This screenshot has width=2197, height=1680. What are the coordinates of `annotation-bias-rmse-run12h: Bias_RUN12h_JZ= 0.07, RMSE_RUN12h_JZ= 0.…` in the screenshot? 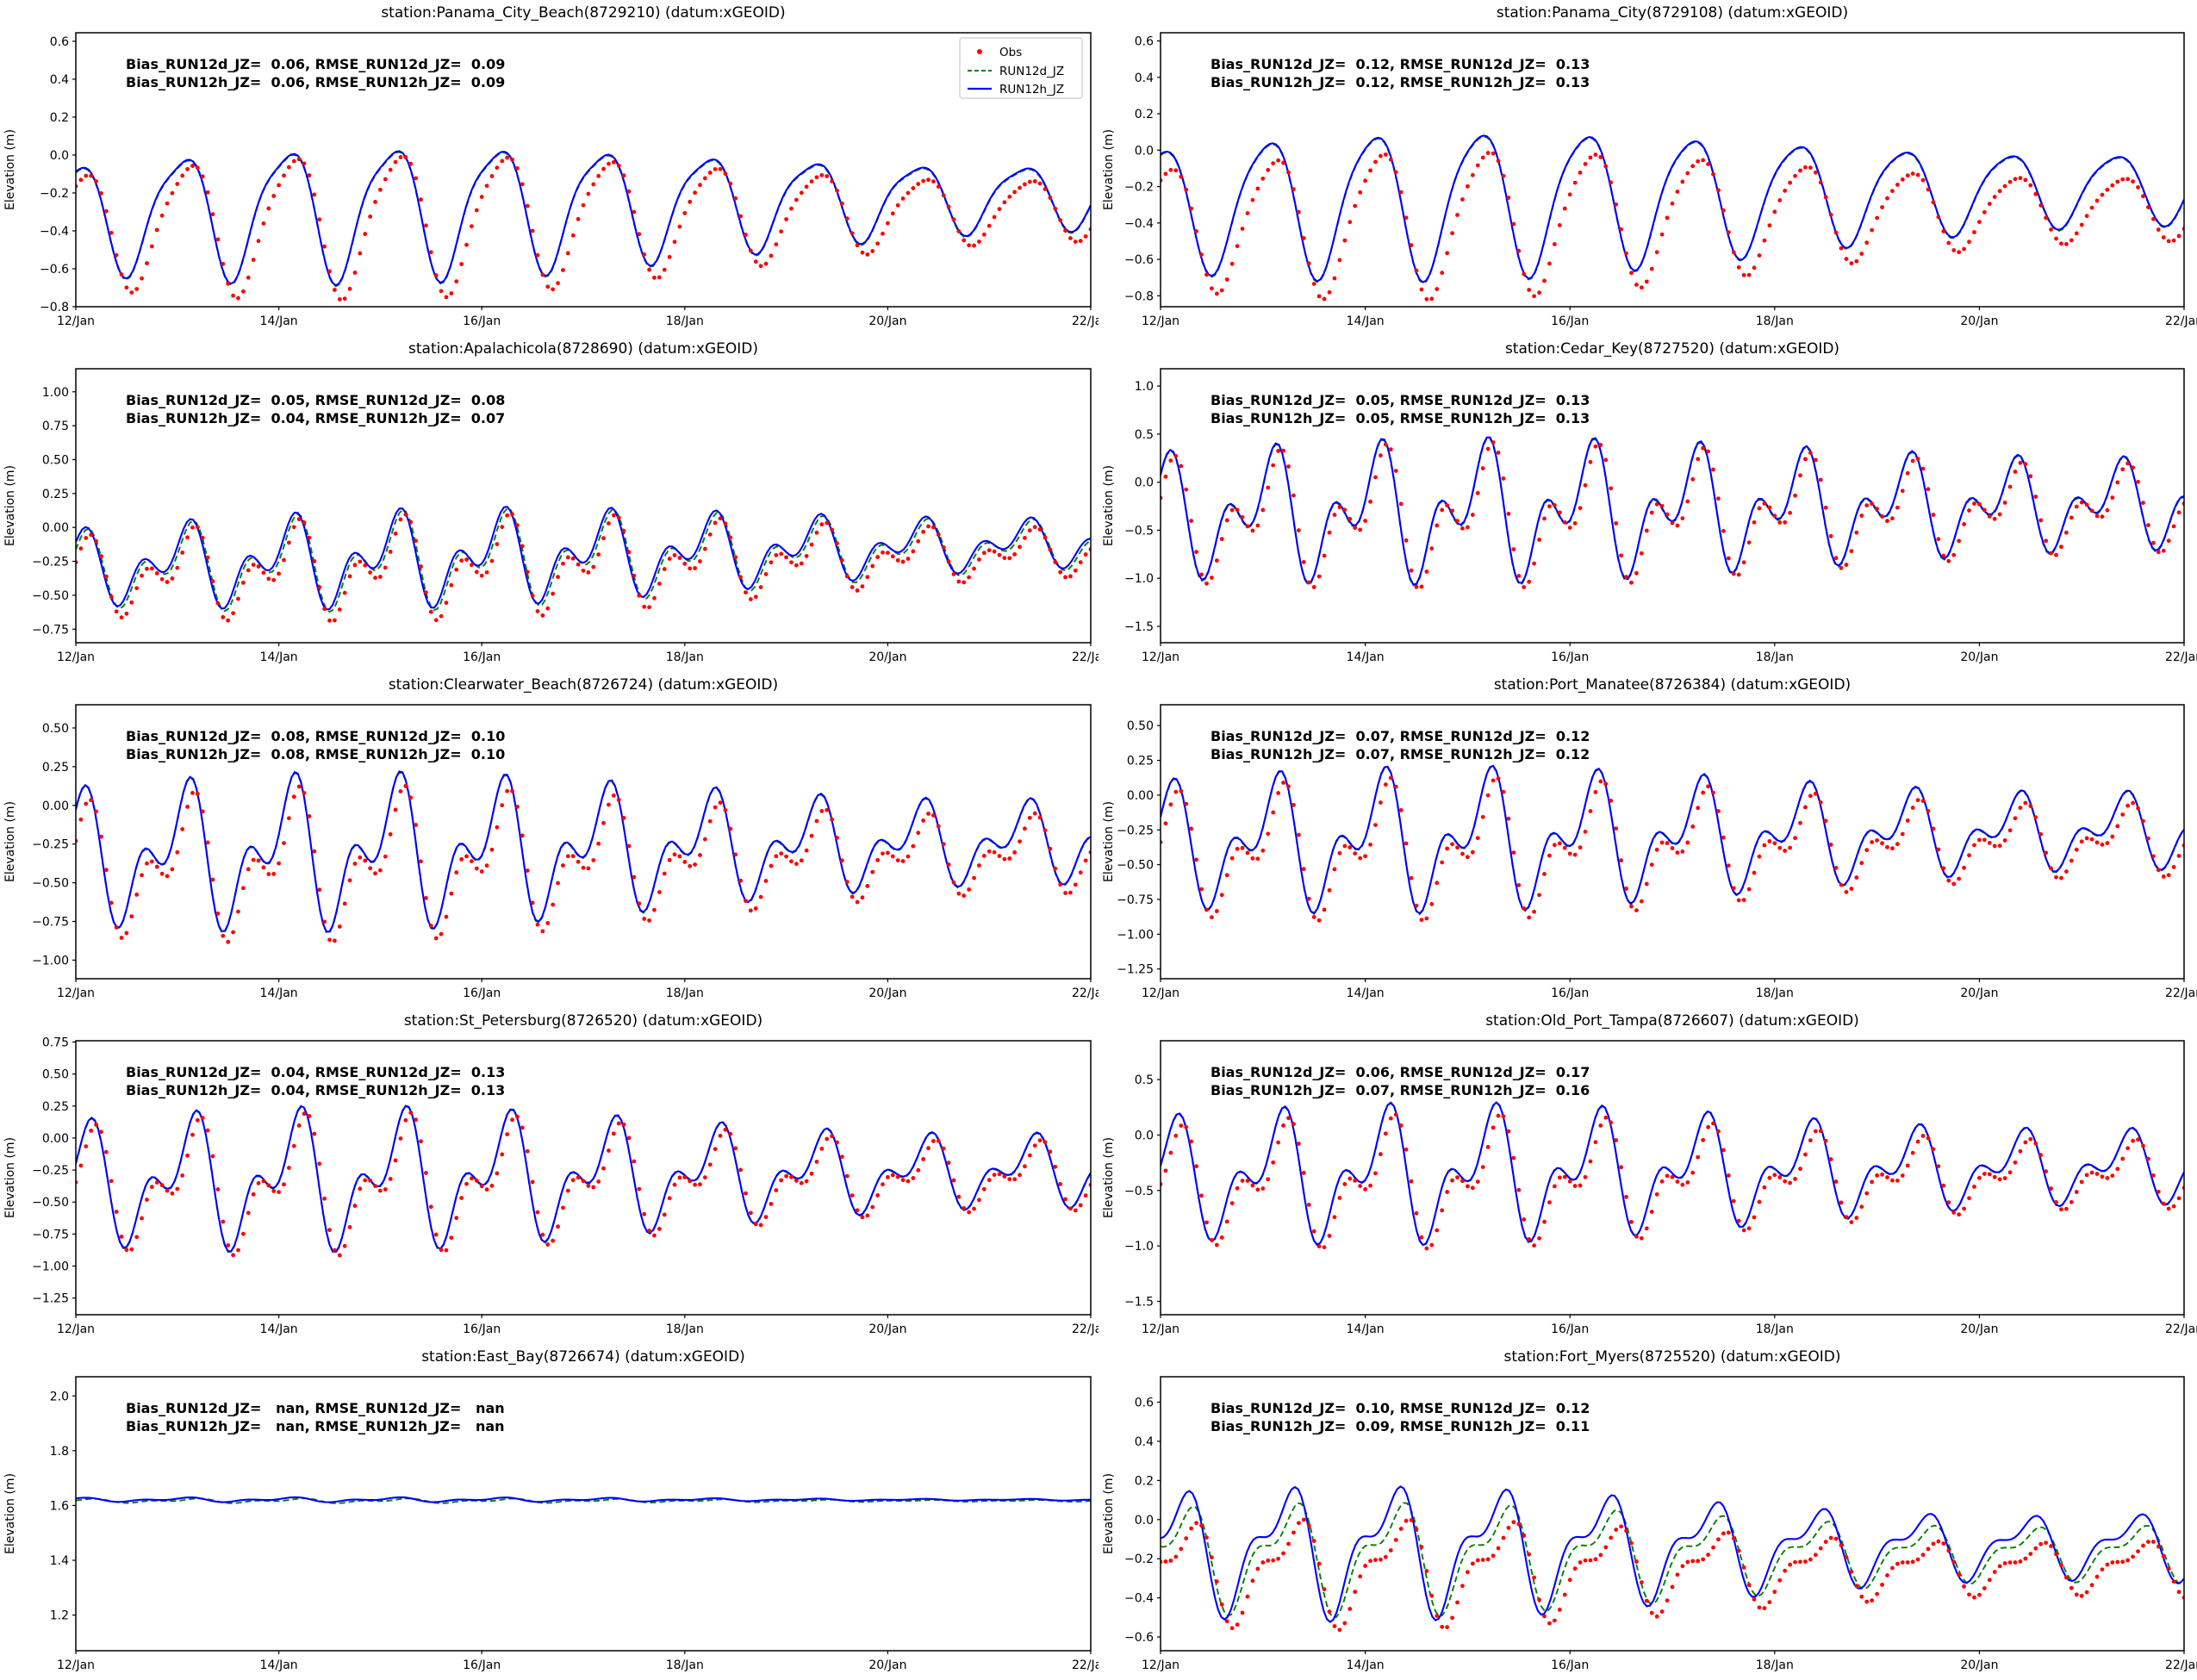 It's located at (1401, 1090).